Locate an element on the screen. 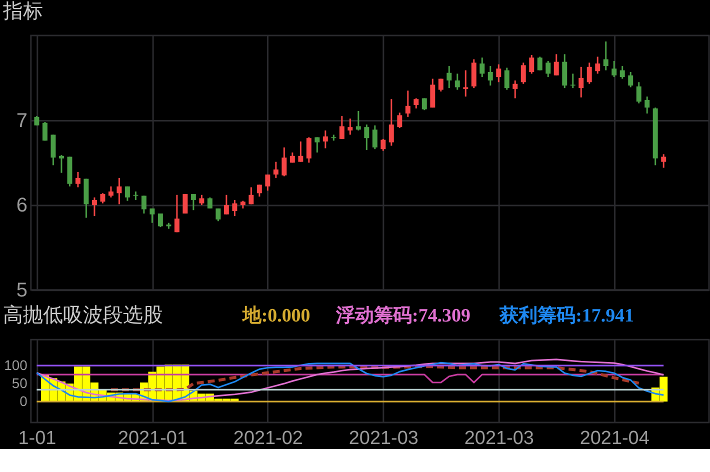 The image size is (710, 472). chart-title: 高抛低吸波段选股 is located at coordinates (82, 315).